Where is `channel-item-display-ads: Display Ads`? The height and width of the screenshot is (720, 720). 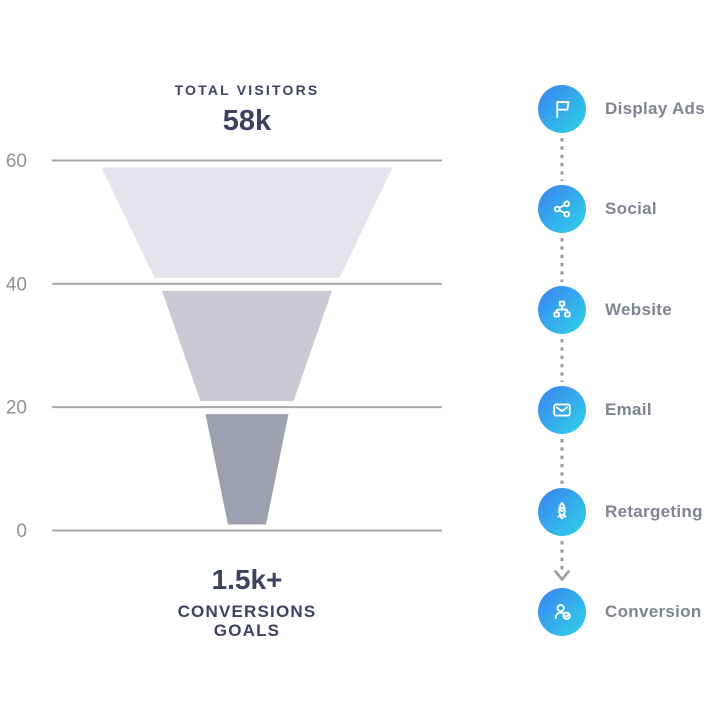 channel-item-display-ads: Display Ads is located at coordinates (621, 109).